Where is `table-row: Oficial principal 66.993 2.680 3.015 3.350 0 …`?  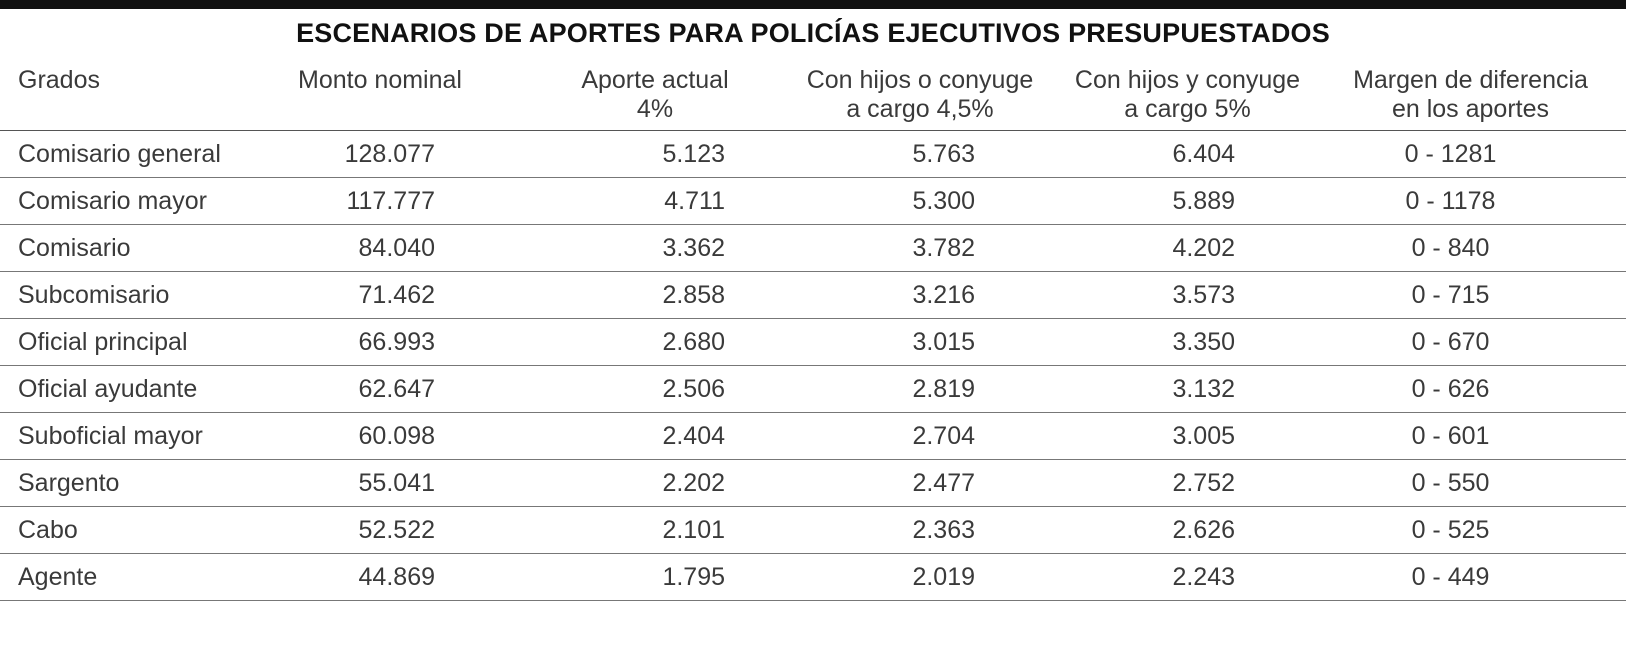
table-row: Oficial principal 66.993 2.680 3.015 3.350 0 … is located at coordinates (813, 342).